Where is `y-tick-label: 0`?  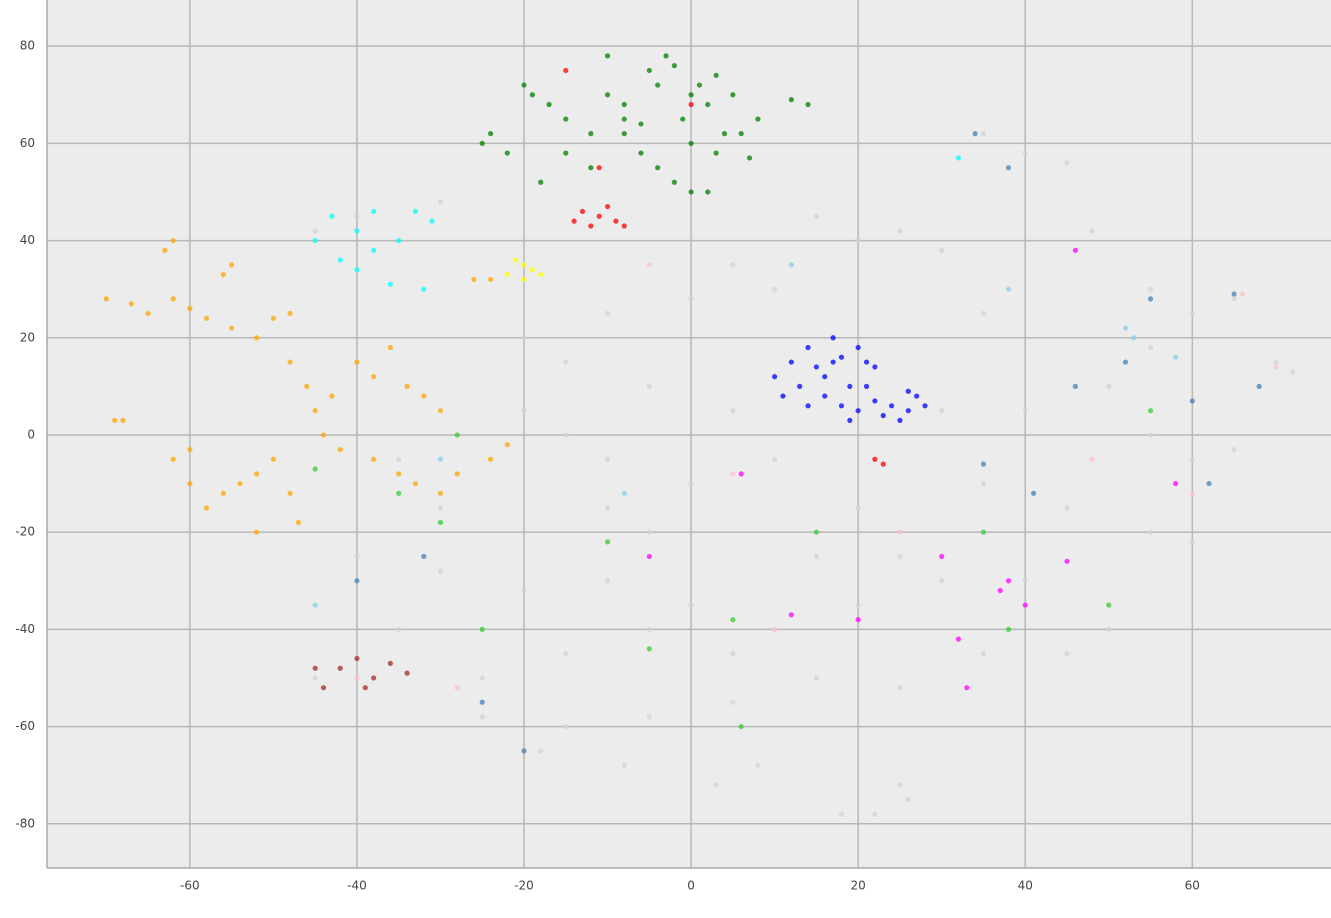 y-tick-label: 0 is located at coordinates (31, 434).